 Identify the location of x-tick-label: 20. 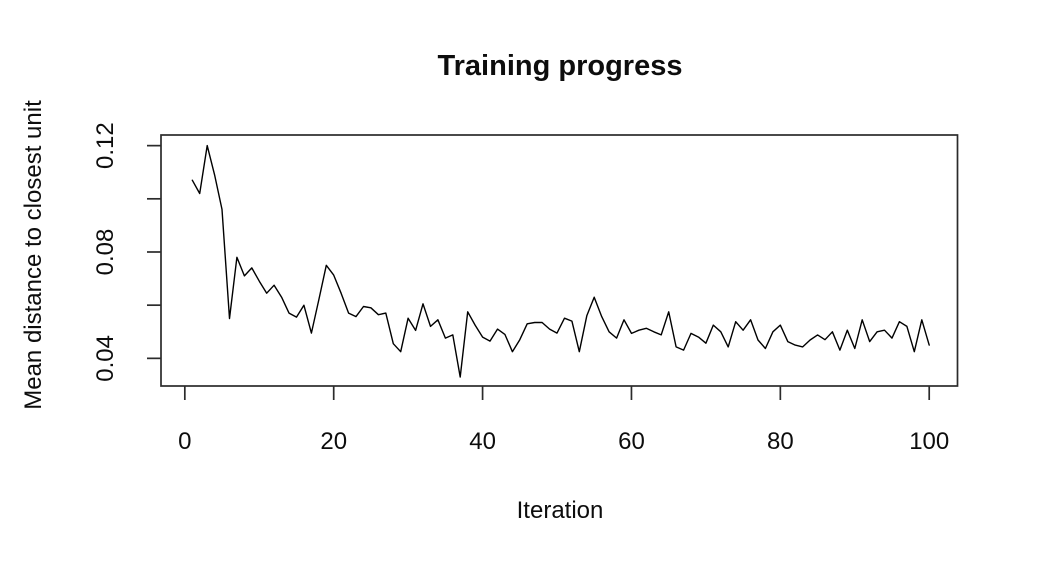
(333, 441).